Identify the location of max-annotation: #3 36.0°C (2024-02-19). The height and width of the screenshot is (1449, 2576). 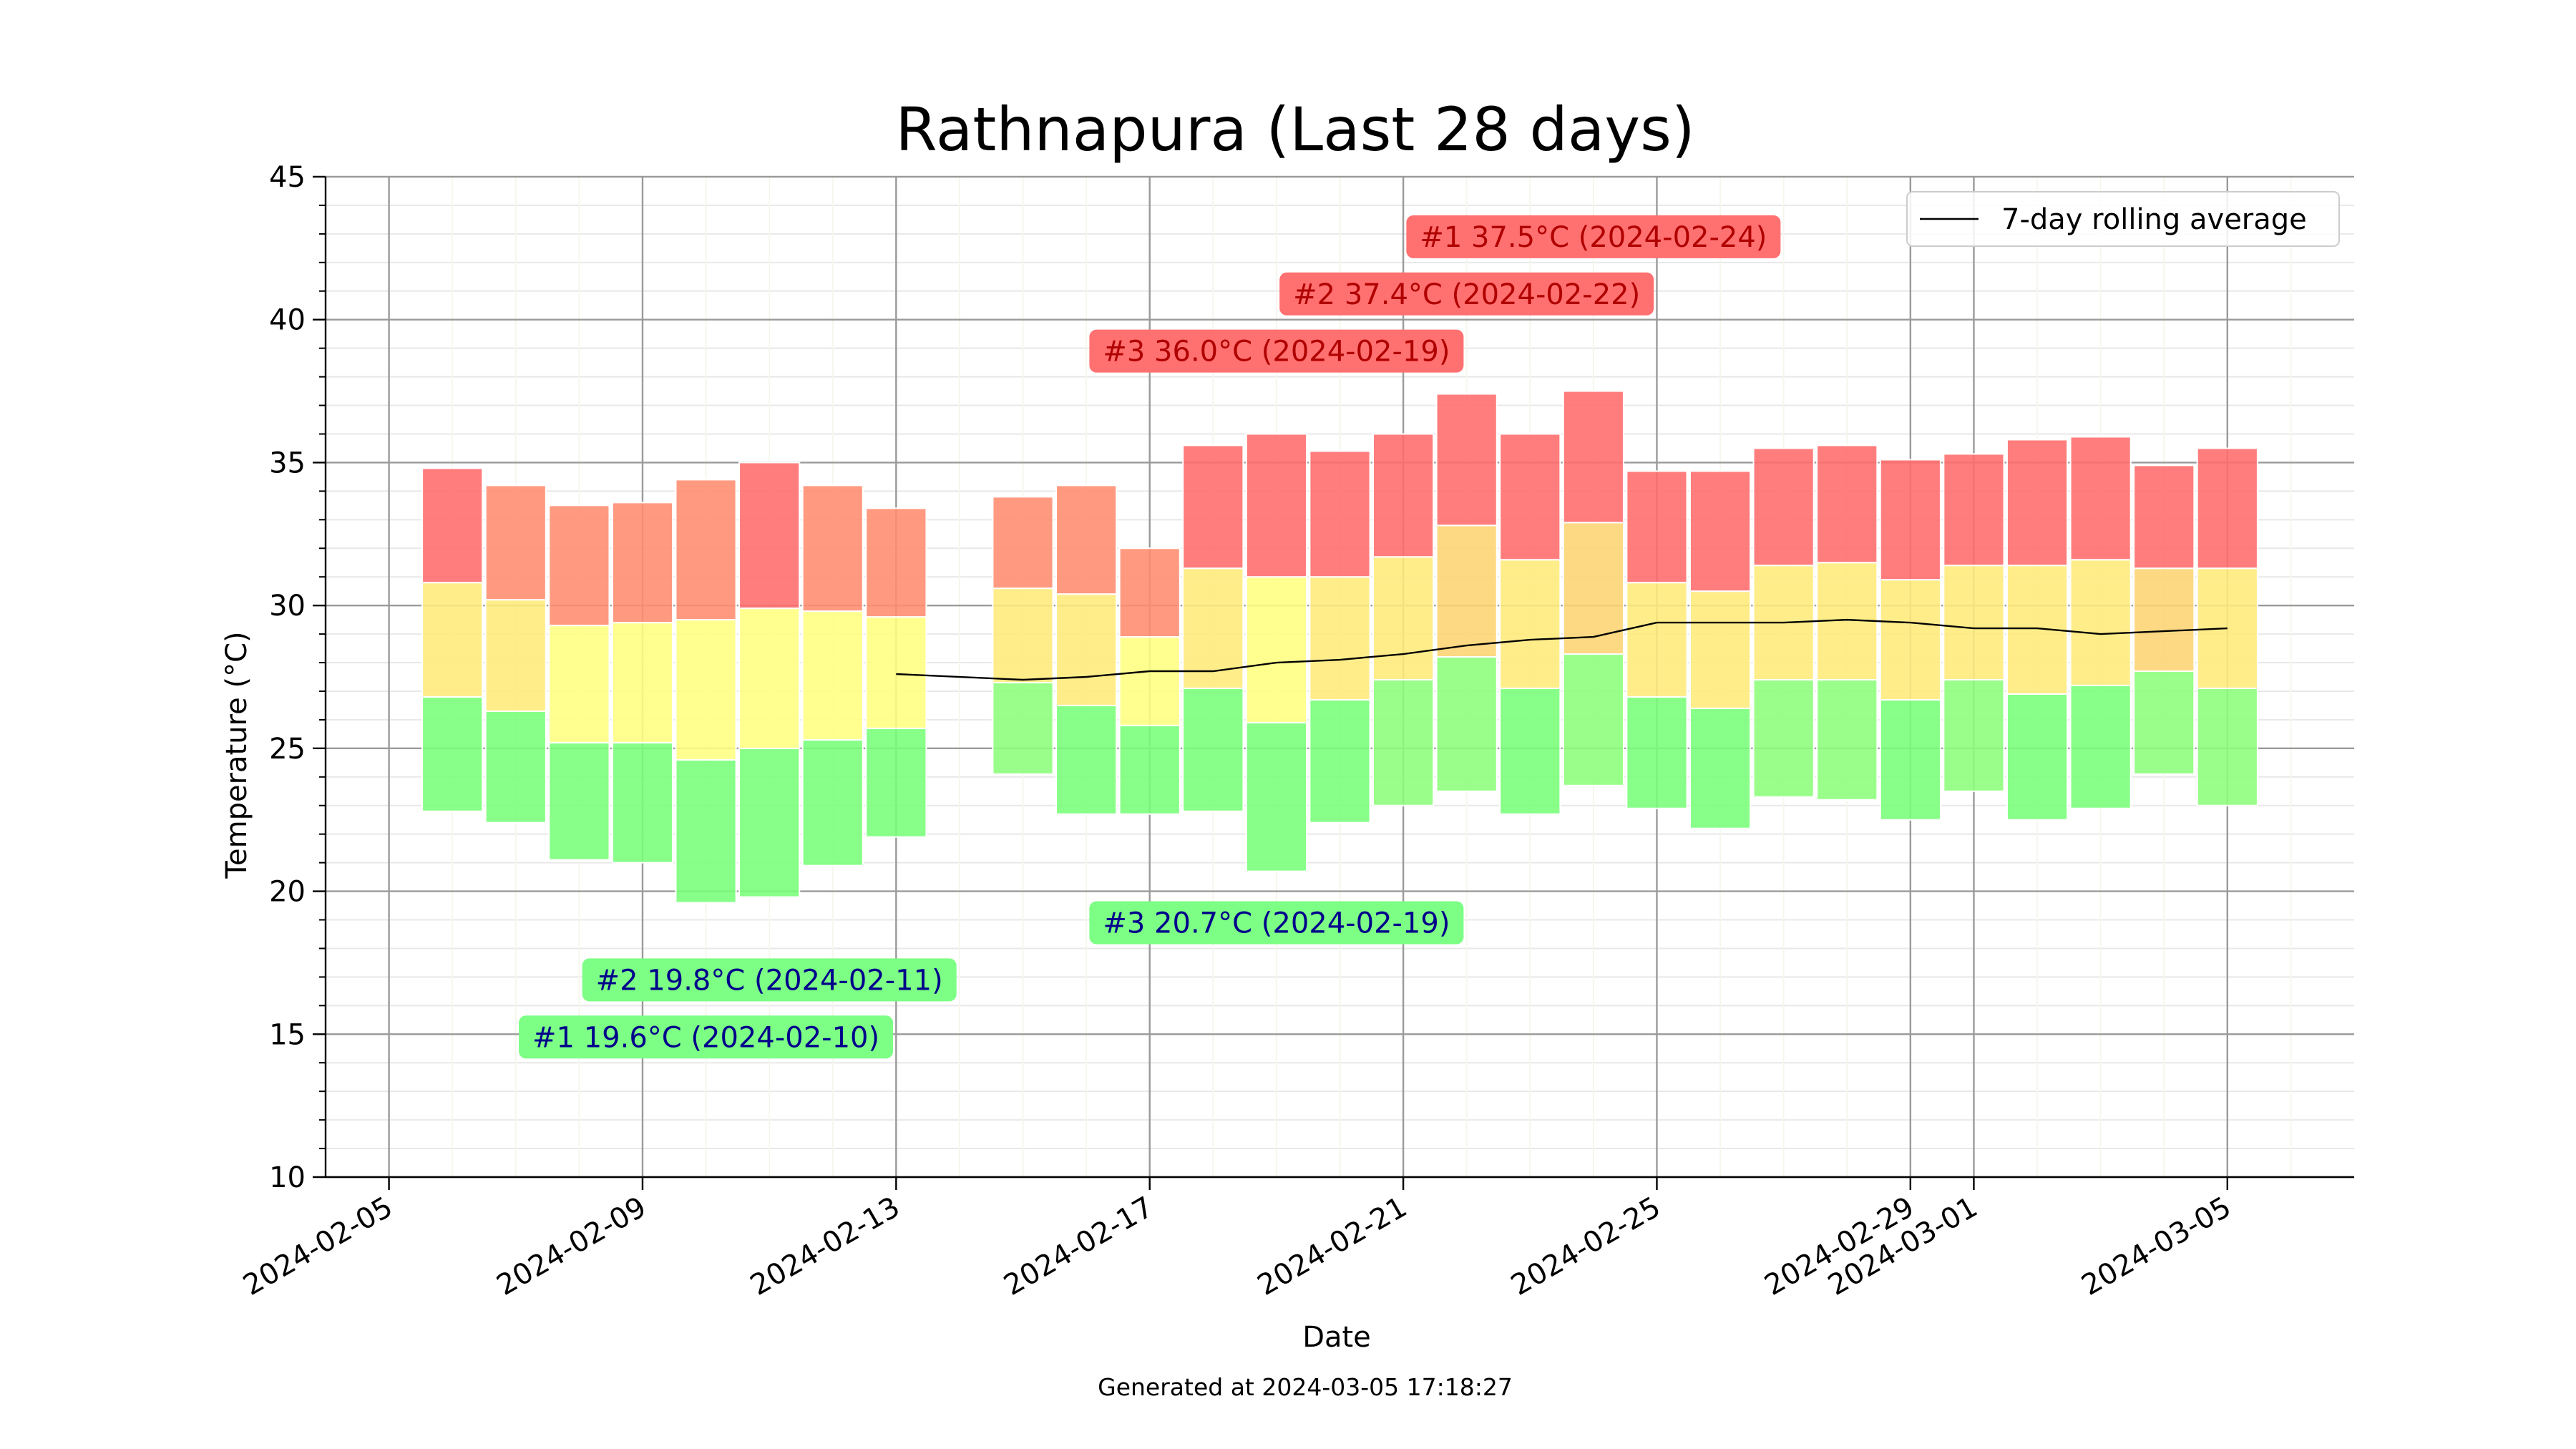
(1276, 351).